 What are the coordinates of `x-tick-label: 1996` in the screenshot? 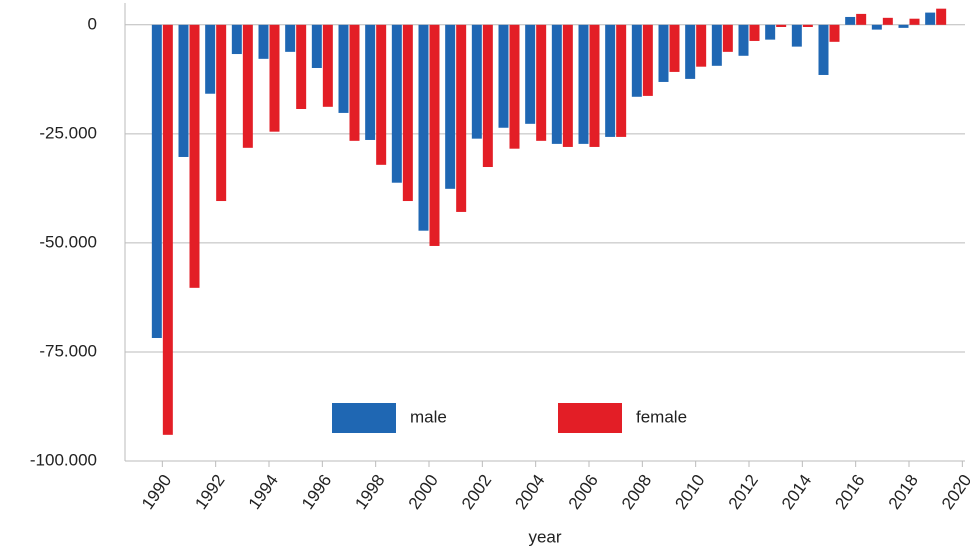 It's located at (316, 492).